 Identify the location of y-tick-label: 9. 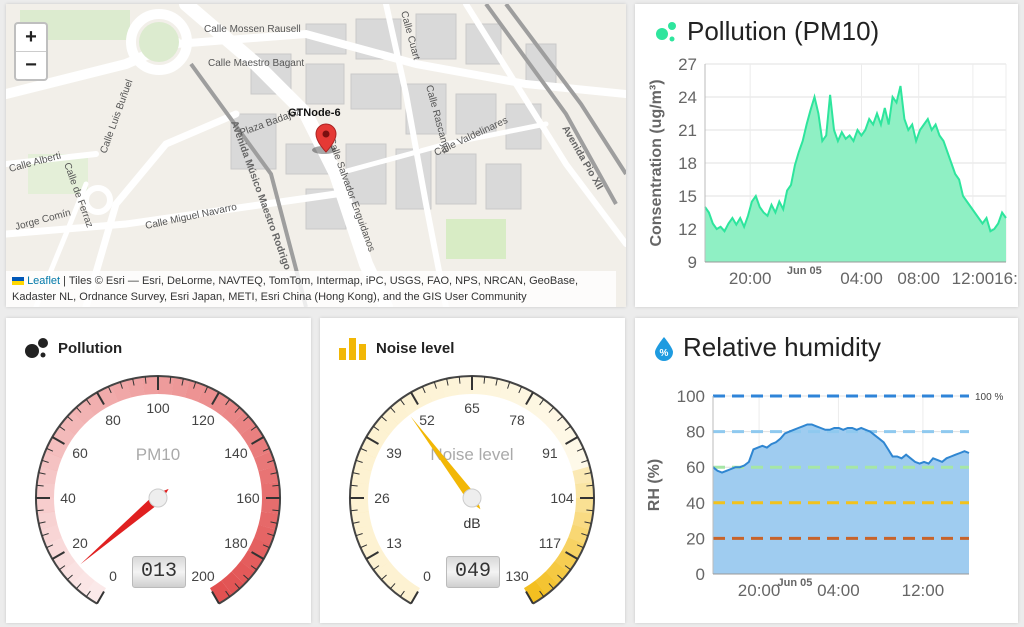
(692, 262).